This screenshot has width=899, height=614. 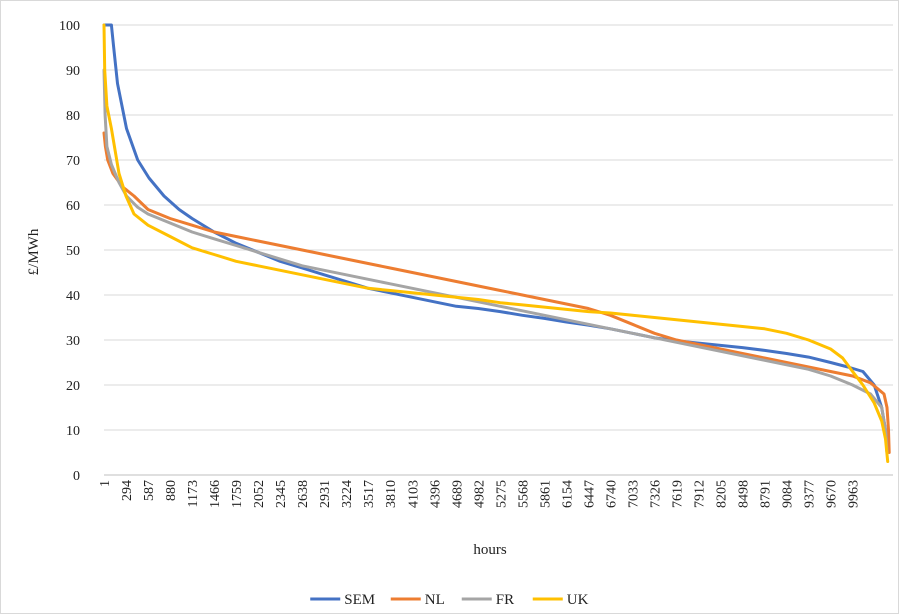 I want to click on y-axis-ticks: 0 10 20 30 40 50 60 70 80 90 100, so click(x=69, y=251).